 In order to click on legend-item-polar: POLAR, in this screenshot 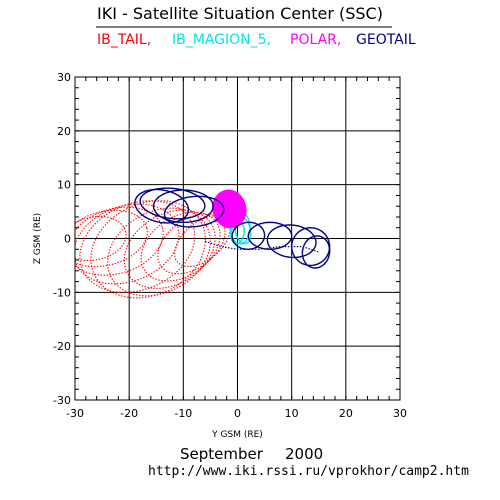, I will do `click(315, 40)`.